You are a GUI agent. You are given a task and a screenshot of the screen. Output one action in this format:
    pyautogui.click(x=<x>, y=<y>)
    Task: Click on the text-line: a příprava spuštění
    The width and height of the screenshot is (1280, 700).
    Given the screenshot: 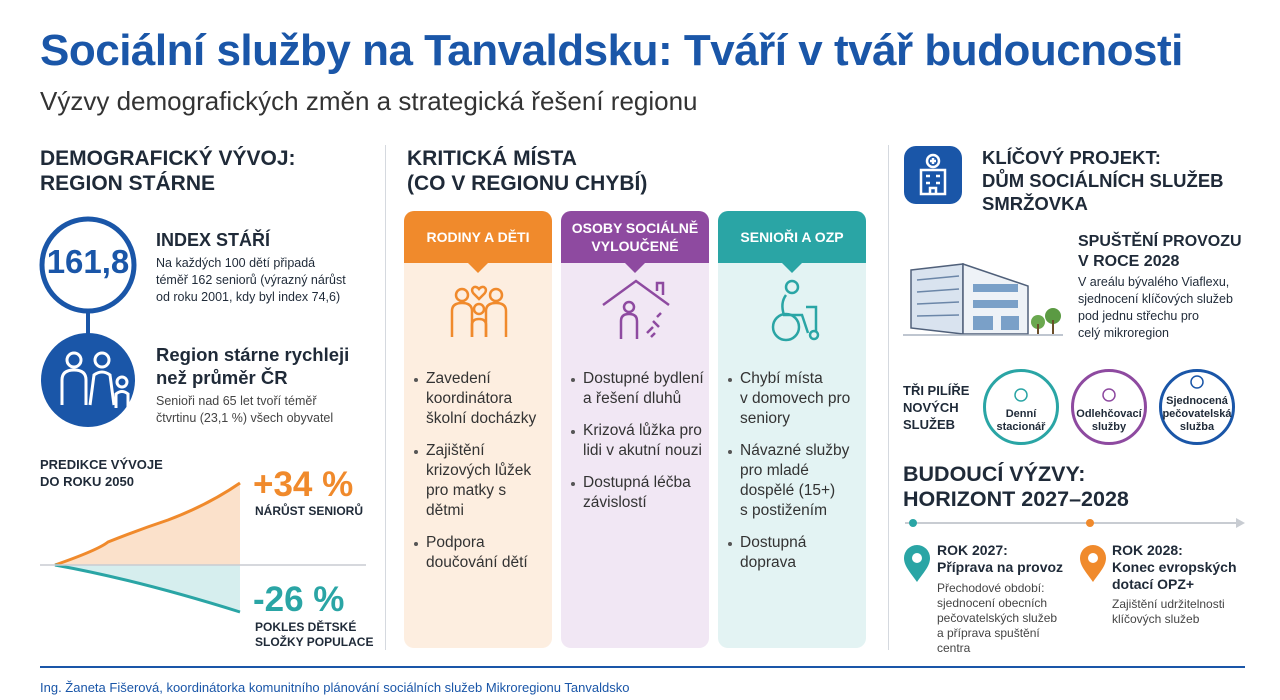 What is the action you would take?
    pyautogui.click(x=988, y=633)
    